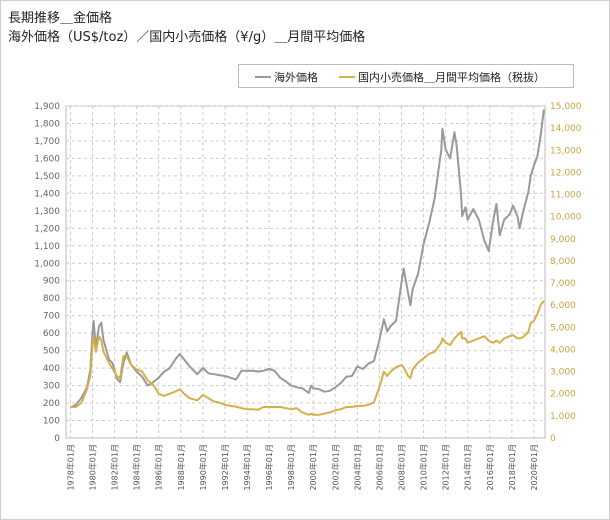 Image resolution: width=610 pixels, height=520 pixels. Describe the element at coordinates (187, 37) in the screenshot. I see `chart-subtitle: 海外価格（US$/toz）／国内小売価格（¥/g）＿月間平均価格` at that location.